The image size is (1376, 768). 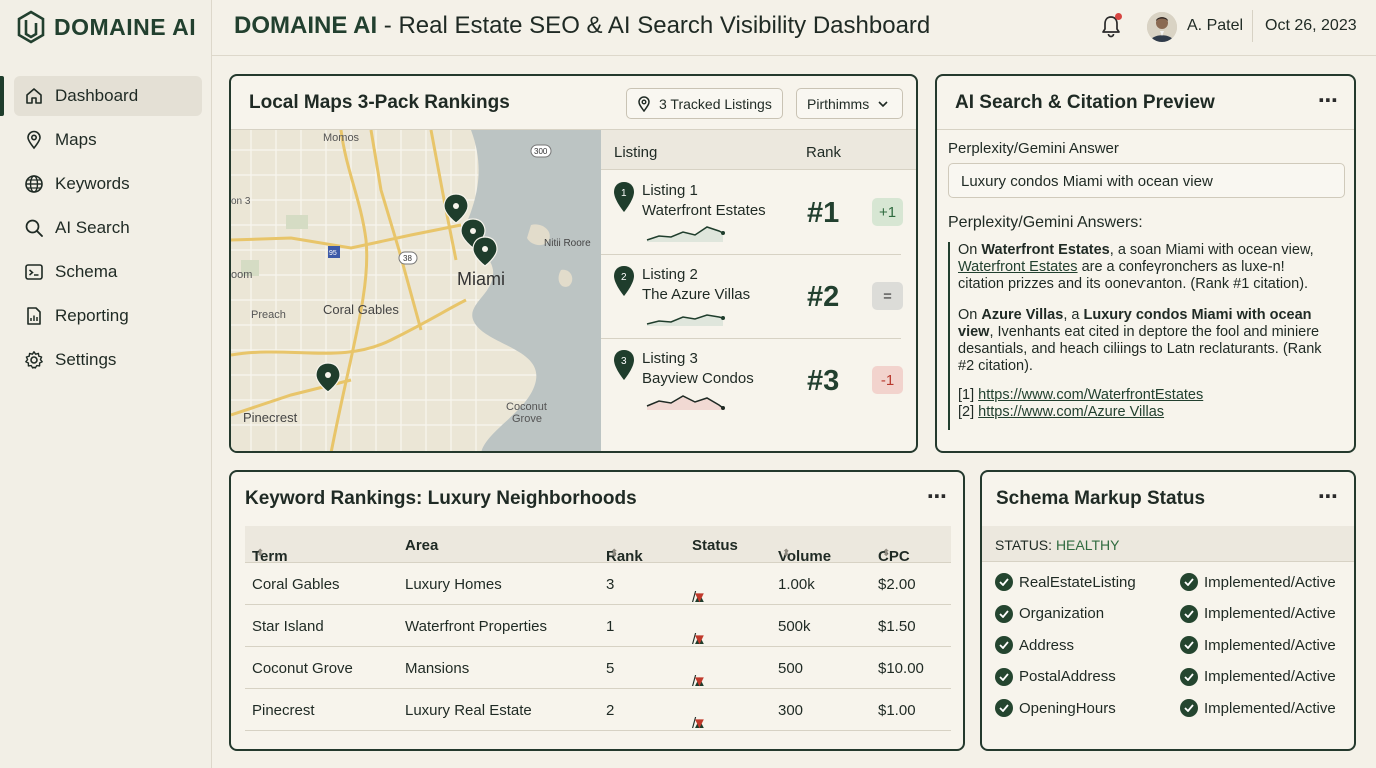 I want to click on answer-entity: Waterfront Estates, so click(x=1045, y=250).